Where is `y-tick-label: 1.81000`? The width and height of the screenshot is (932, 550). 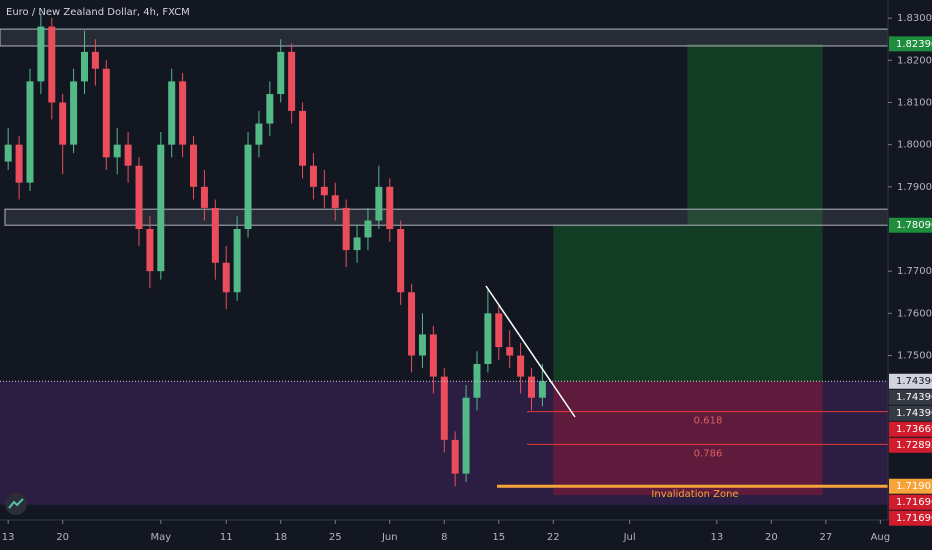
y-tick-label: 1.81000 is located at coordinates (914, 102).